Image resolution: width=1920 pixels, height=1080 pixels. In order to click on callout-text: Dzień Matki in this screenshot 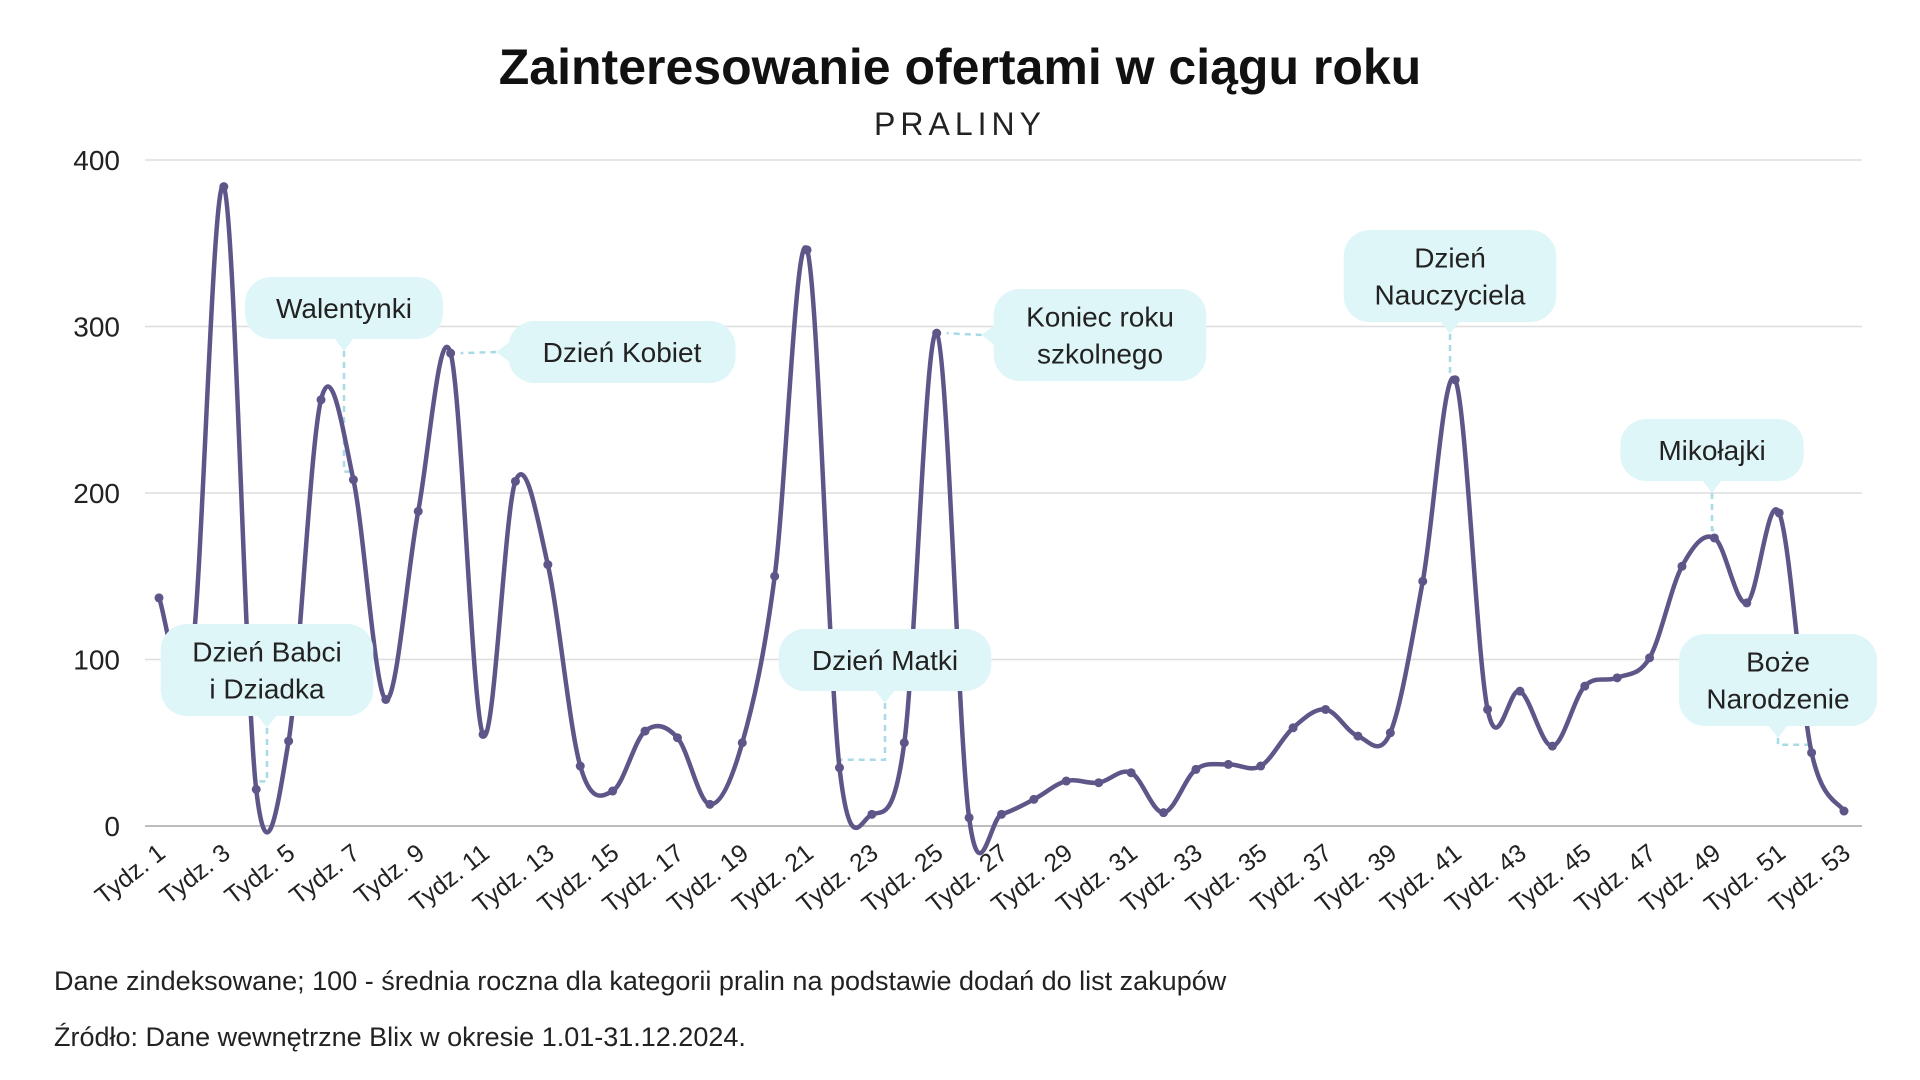, I will do `click(885, 660)`.